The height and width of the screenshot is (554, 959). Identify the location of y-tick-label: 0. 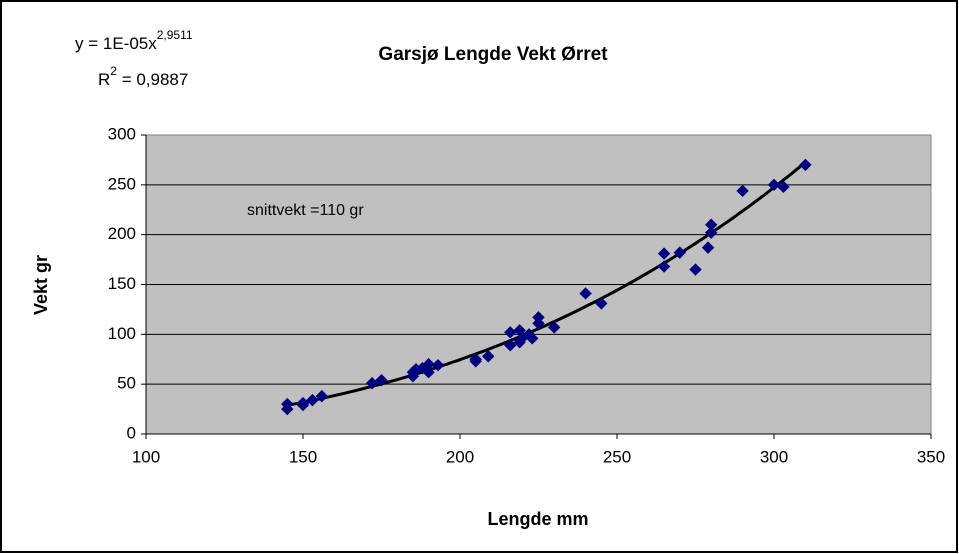
(131, 432).